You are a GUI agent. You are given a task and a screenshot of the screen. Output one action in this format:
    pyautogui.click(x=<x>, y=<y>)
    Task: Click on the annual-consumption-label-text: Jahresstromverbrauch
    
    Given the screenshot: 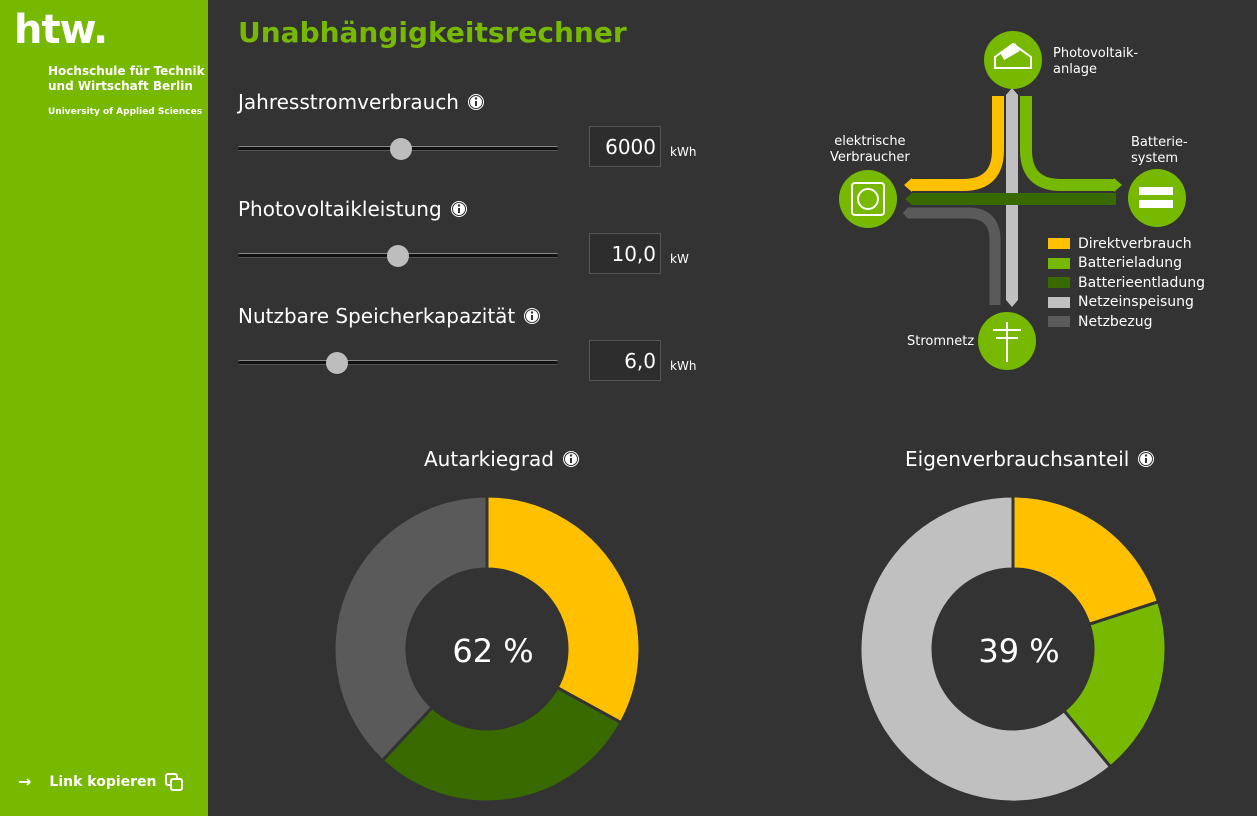 What is the action you would take?
    pyautogui.click(x=348, y=102)
    